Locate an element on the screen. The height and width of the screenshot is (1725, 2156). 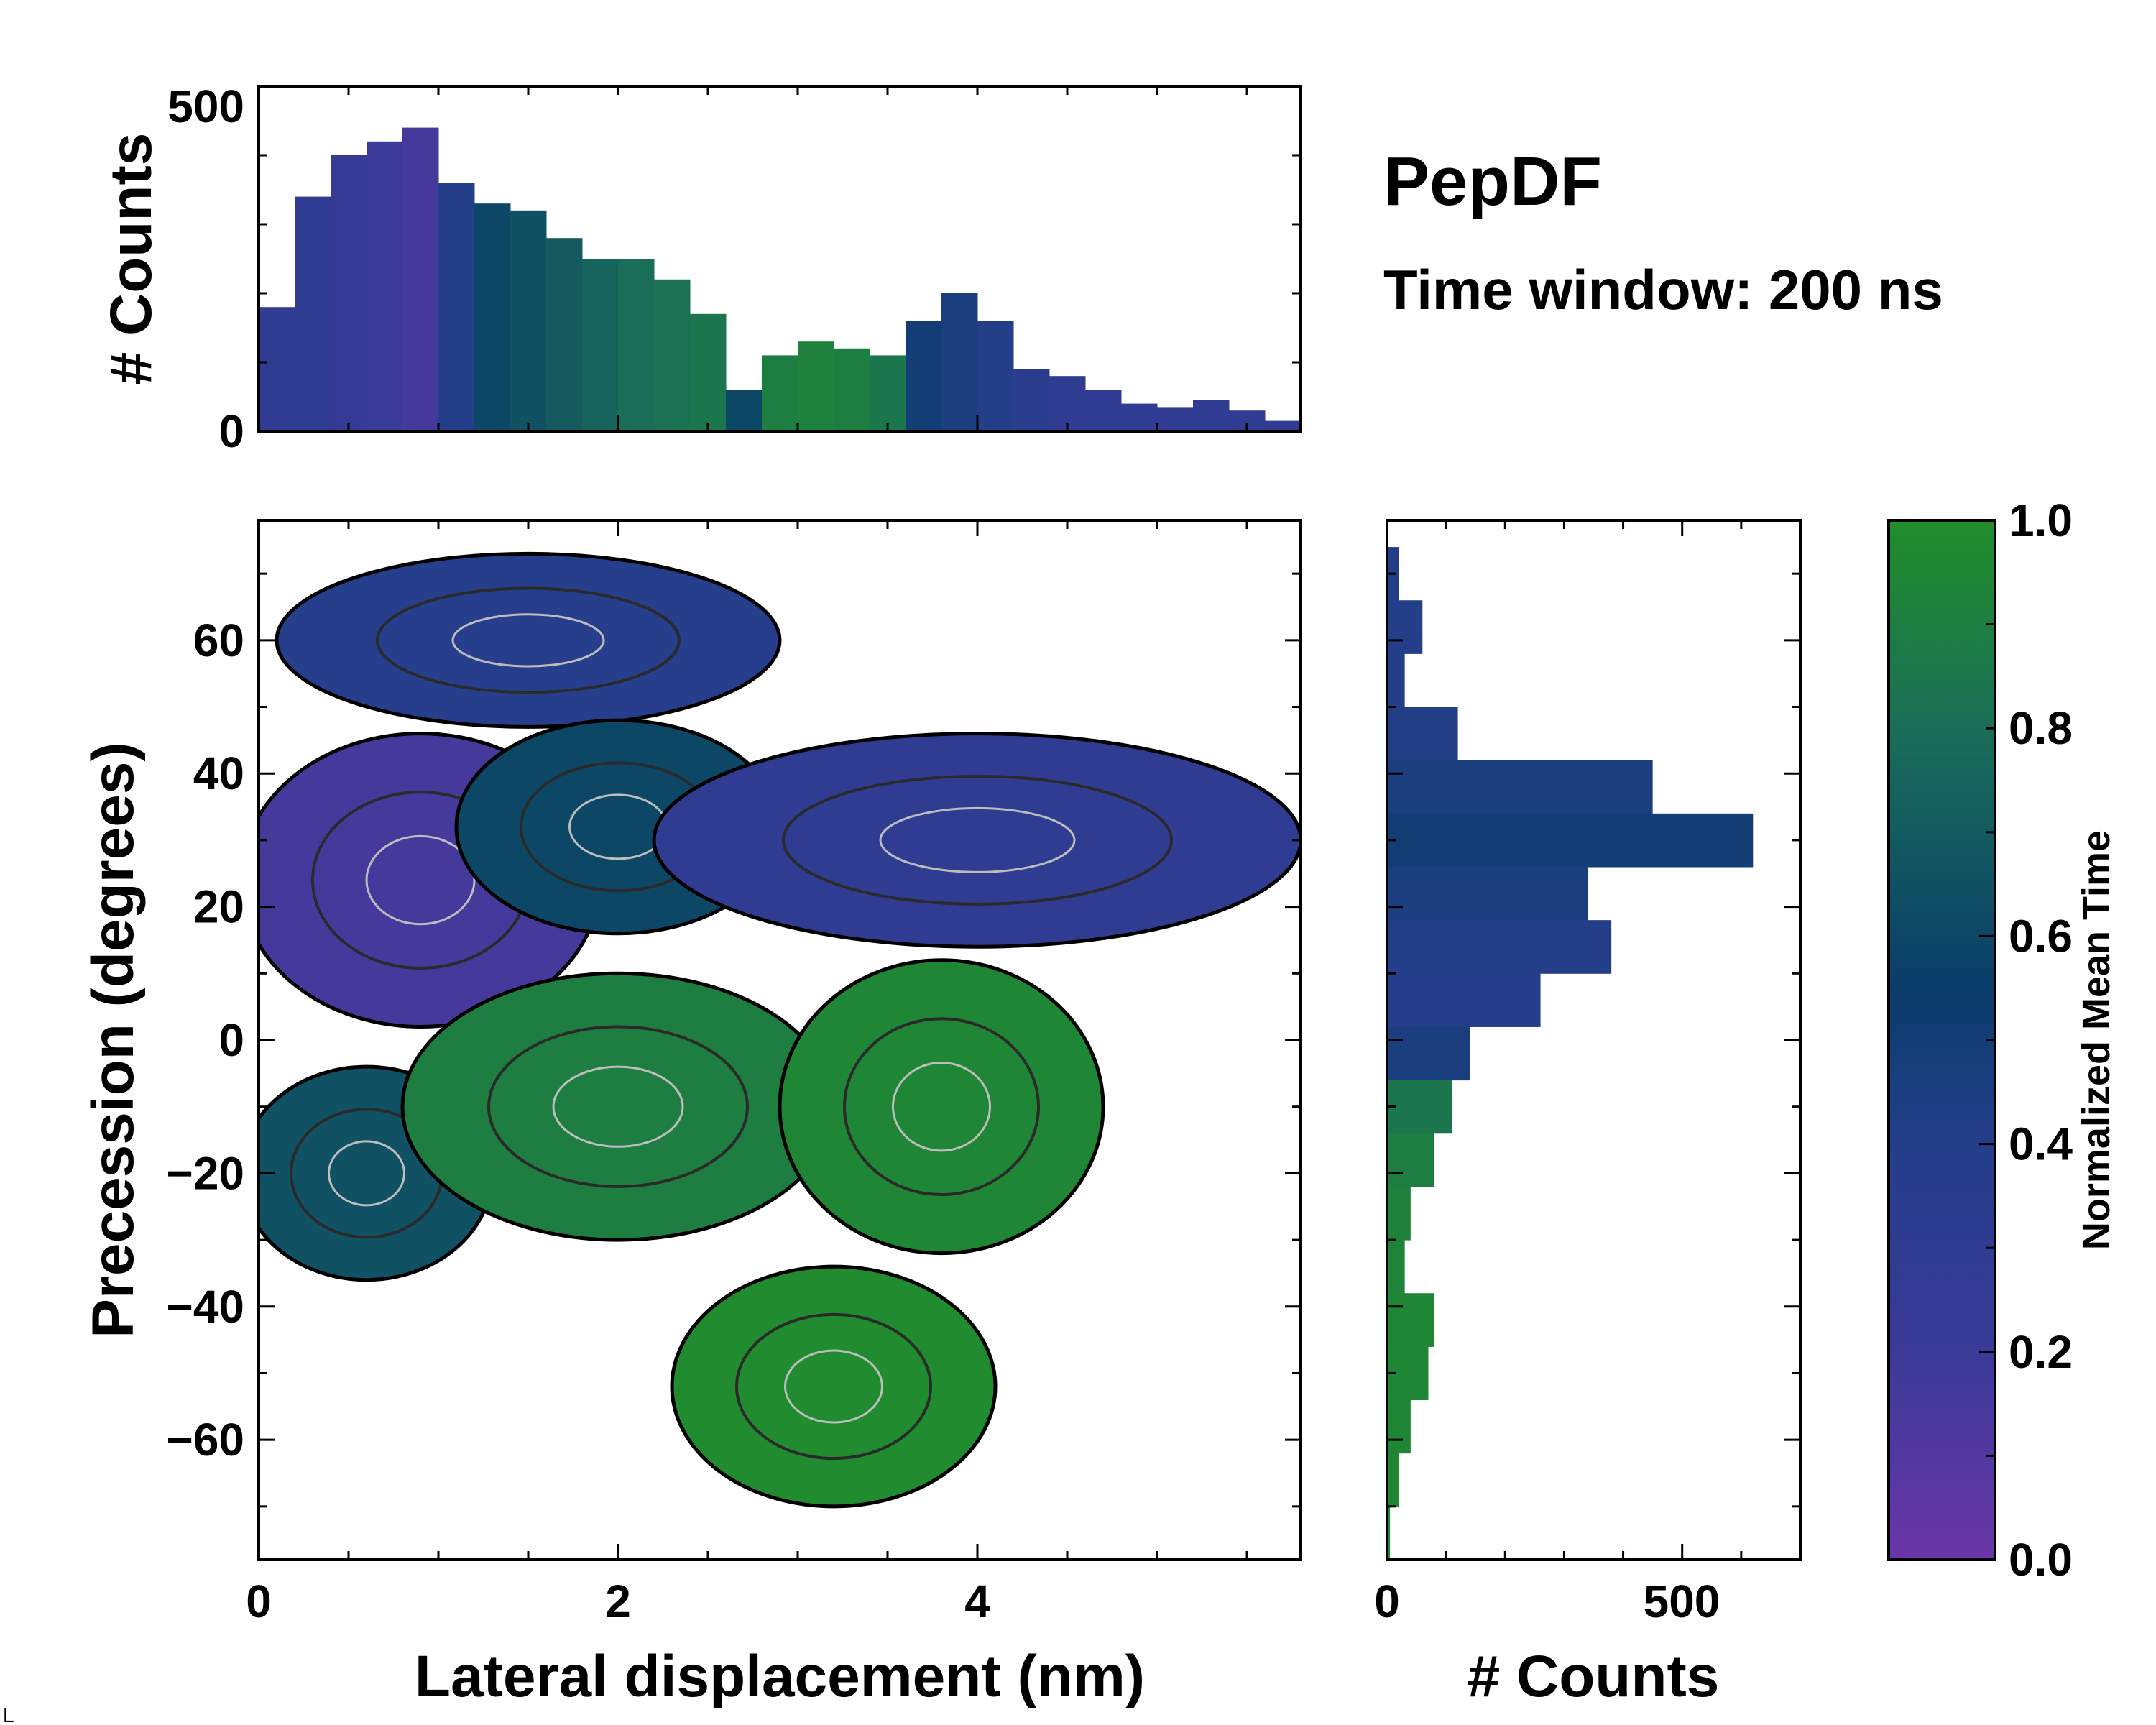
main-ytick-label: 0 is located at coordinates (231, 1040).